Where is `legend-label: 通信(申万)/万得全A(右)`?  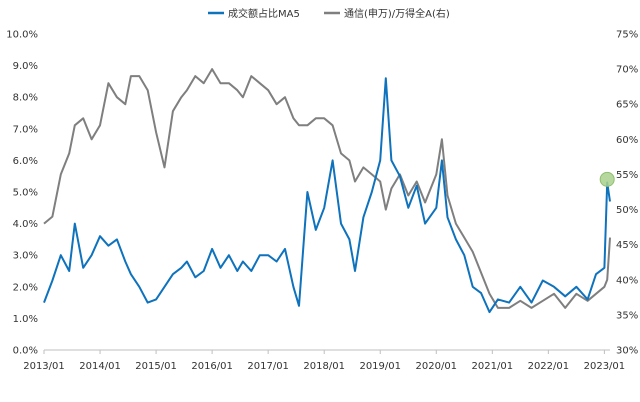
legend-label: 通信(申万)/万得全A(右) is located at coordinates (397, 13).